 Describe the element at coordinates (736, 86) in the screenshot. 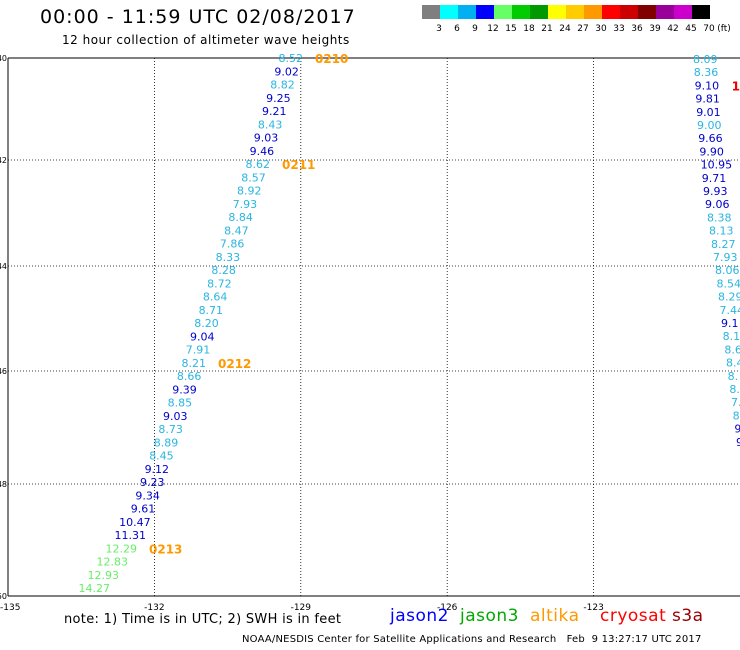

I see `track2-time-label: 1-` at that location.